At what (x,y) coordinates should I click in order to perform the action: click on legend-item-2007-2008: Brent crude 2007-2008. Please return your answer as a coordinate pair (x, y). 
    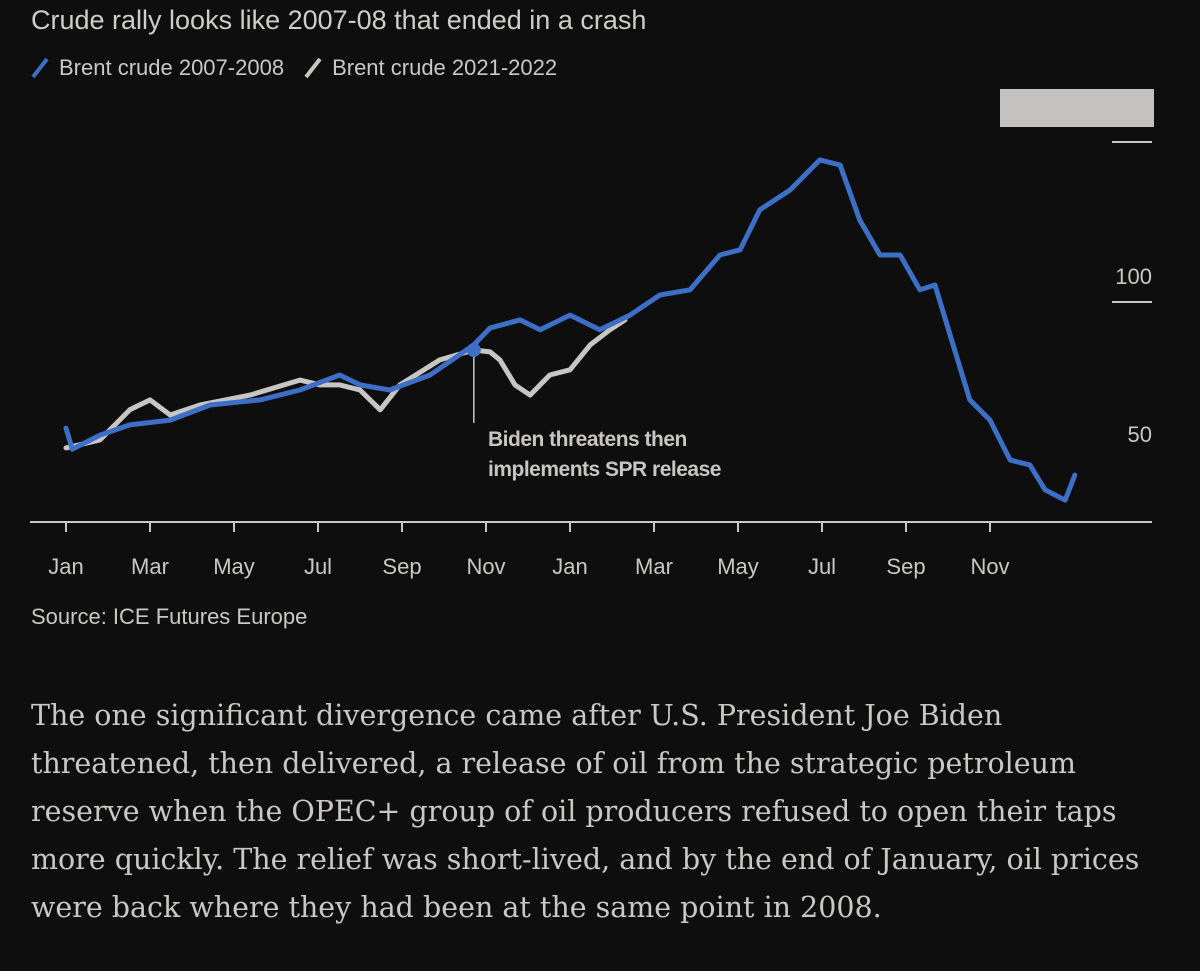
    Looking at the image, I should click on (157, 68).